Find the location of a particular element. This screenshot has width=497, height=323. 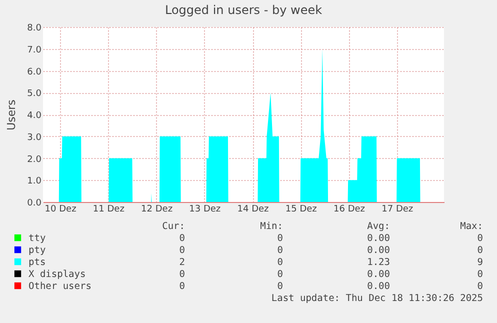

x-tick-label: 13 Dez is located at coordinates (205, 209).